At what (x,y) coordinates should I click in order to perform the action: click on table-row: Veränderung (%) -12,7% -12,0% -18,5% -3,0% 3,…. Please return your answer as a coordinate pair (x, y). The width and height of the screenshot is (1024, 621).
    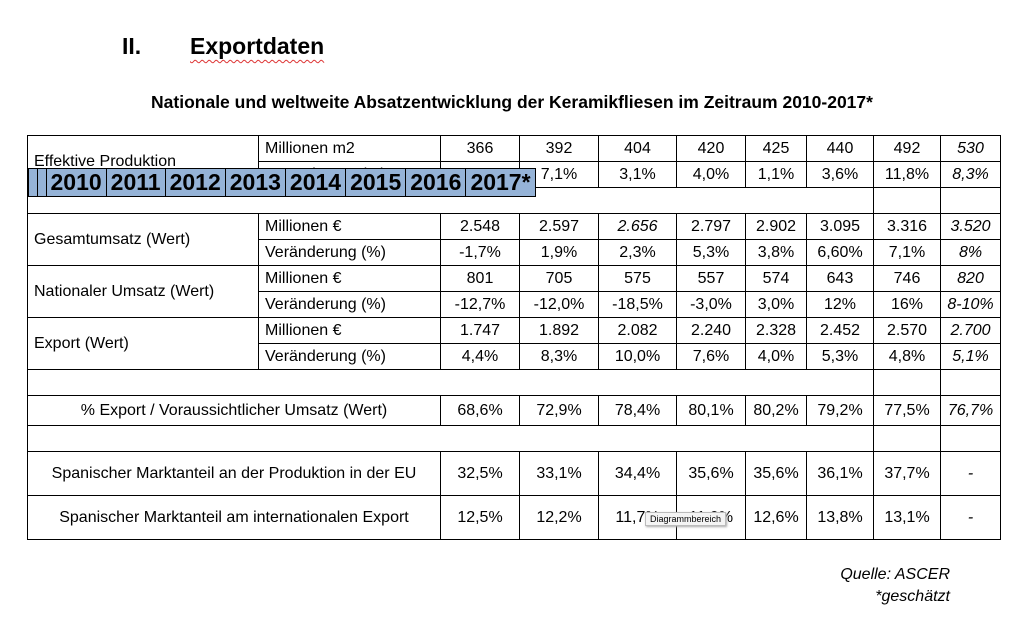
    Looking at the image, I should click on (514, 304).